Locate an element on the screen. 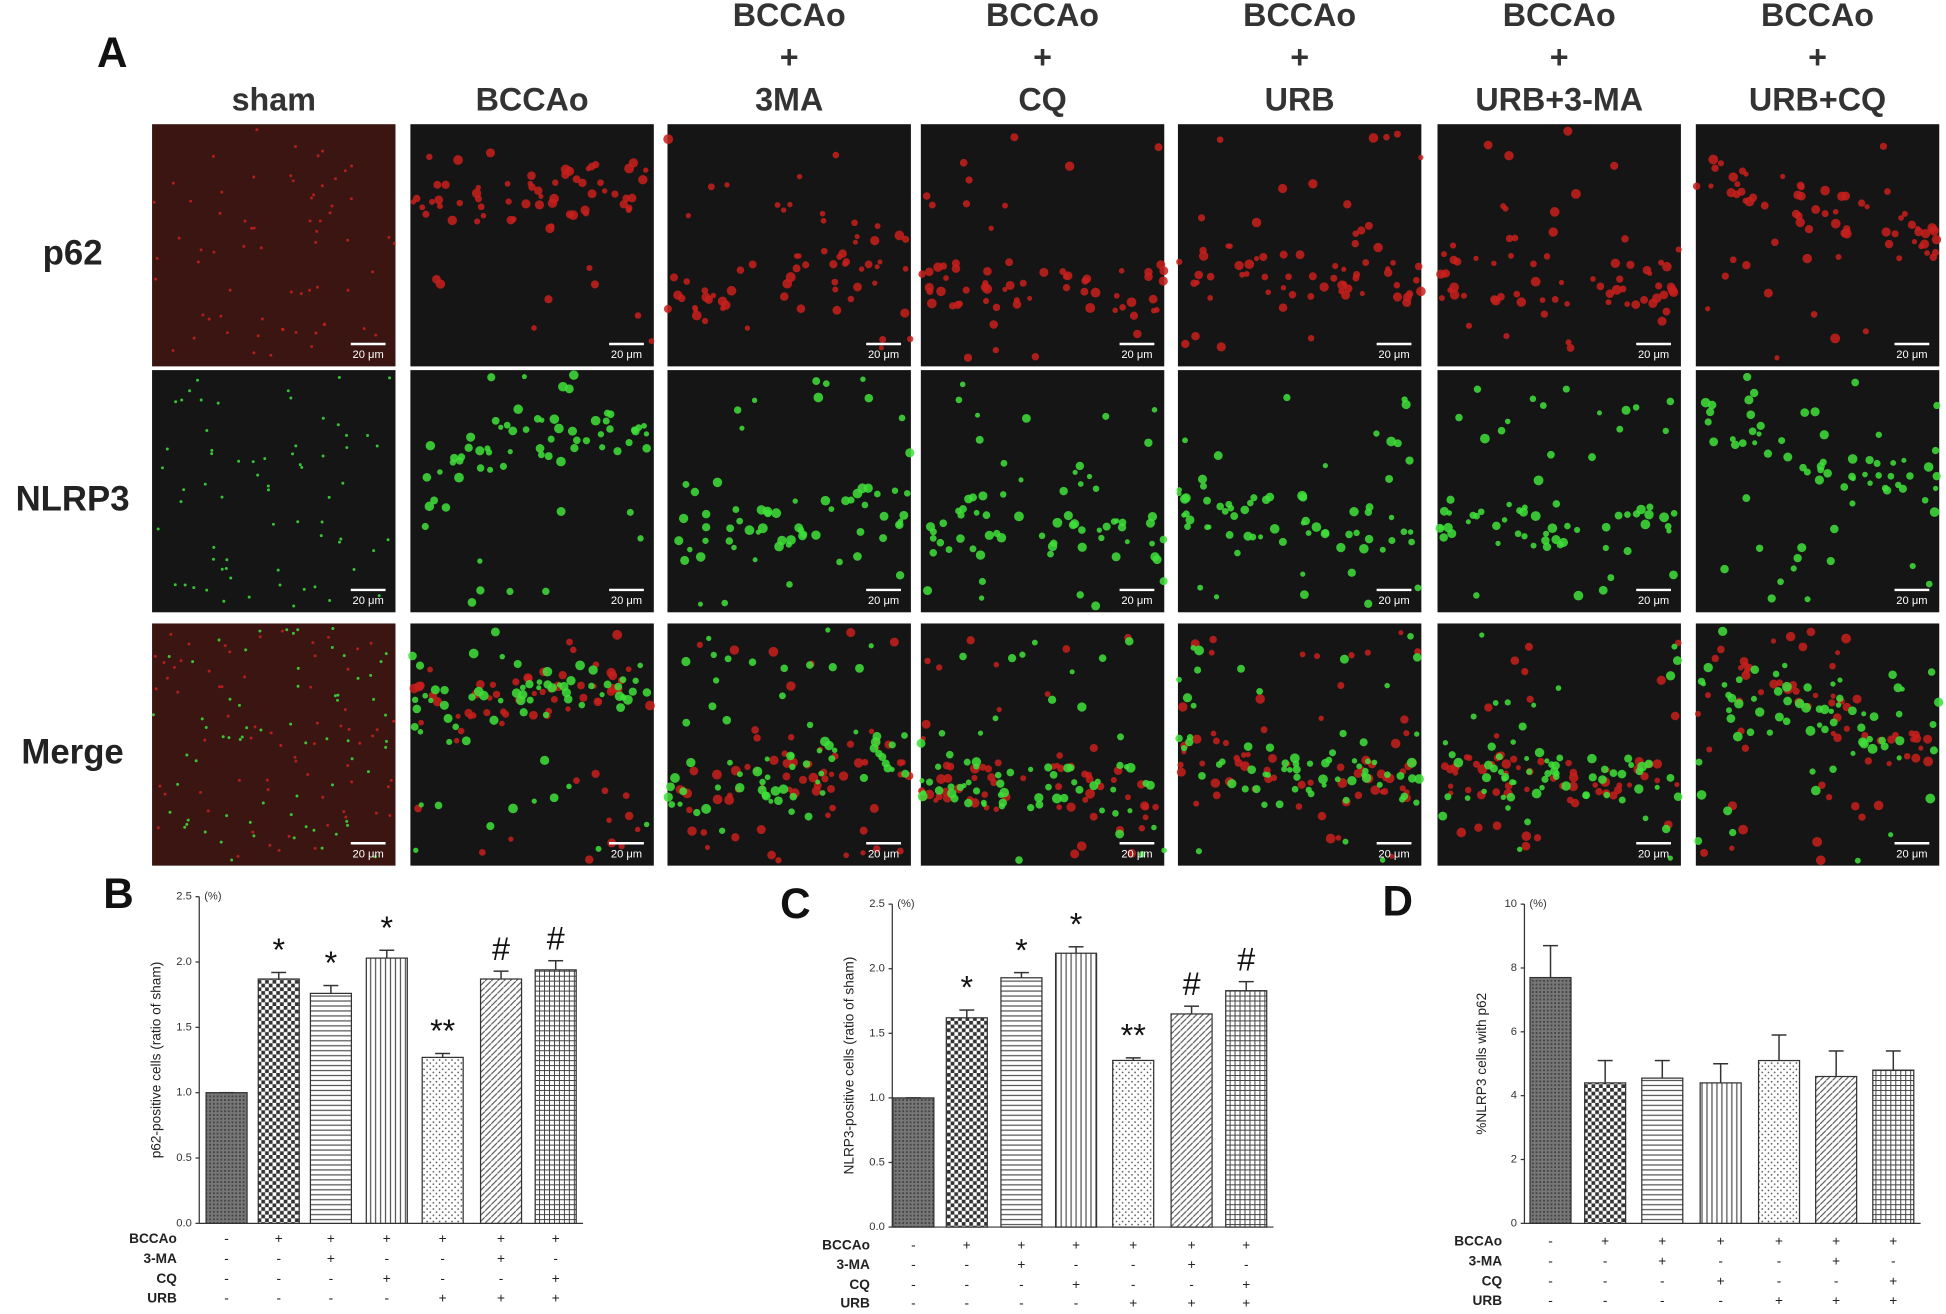  micrograph-background is located at coordinates (789, 245).